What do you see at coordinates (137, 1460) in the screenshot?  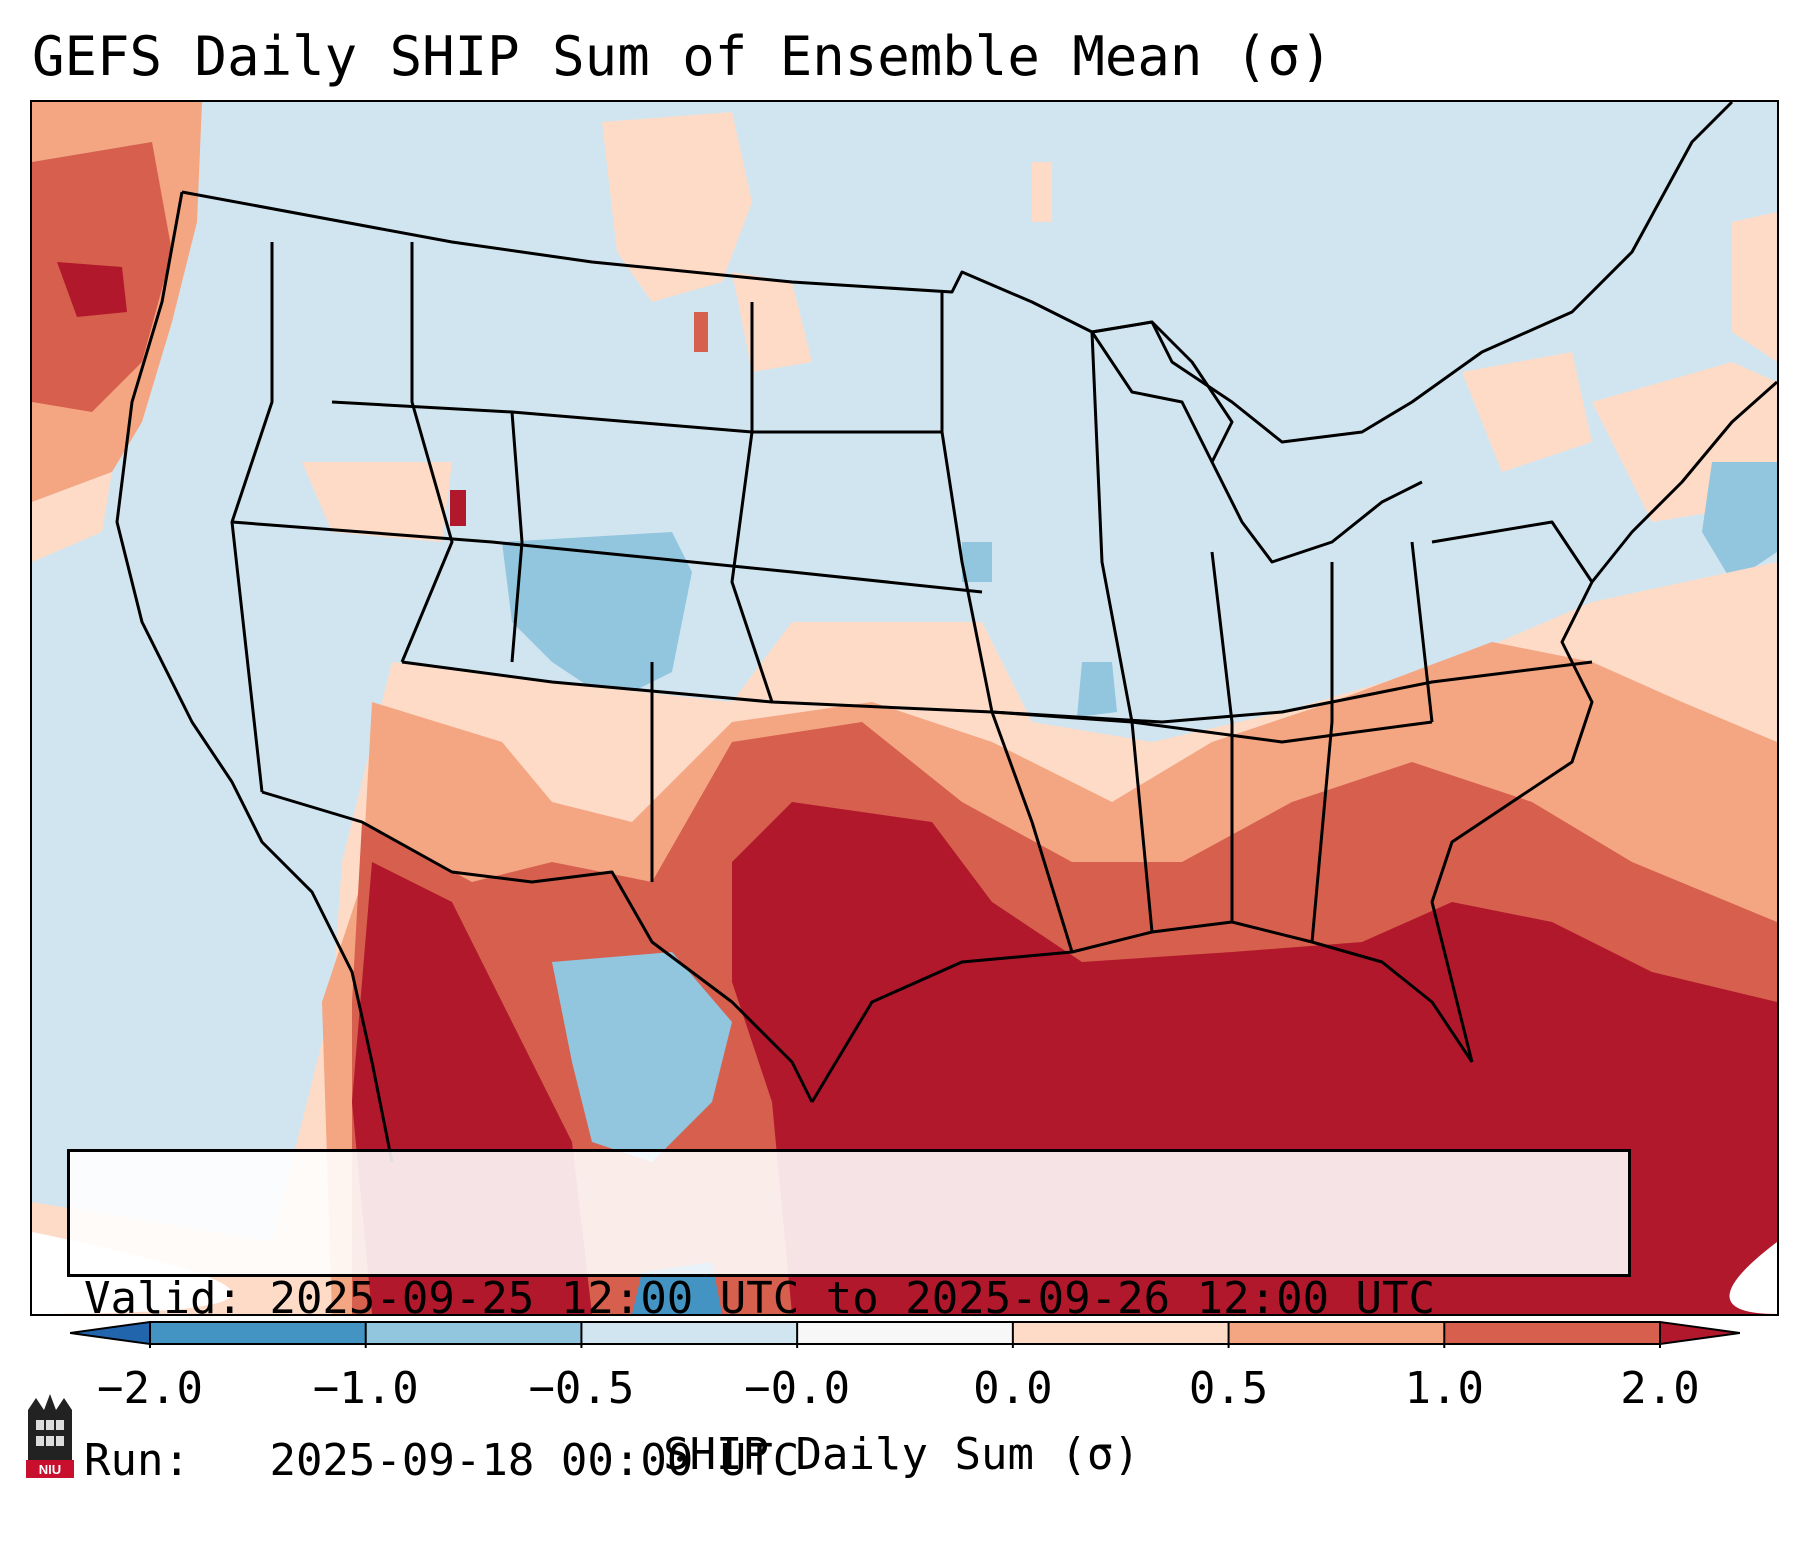 I see `run-label: Run:` at bounding box center [137, 1460].